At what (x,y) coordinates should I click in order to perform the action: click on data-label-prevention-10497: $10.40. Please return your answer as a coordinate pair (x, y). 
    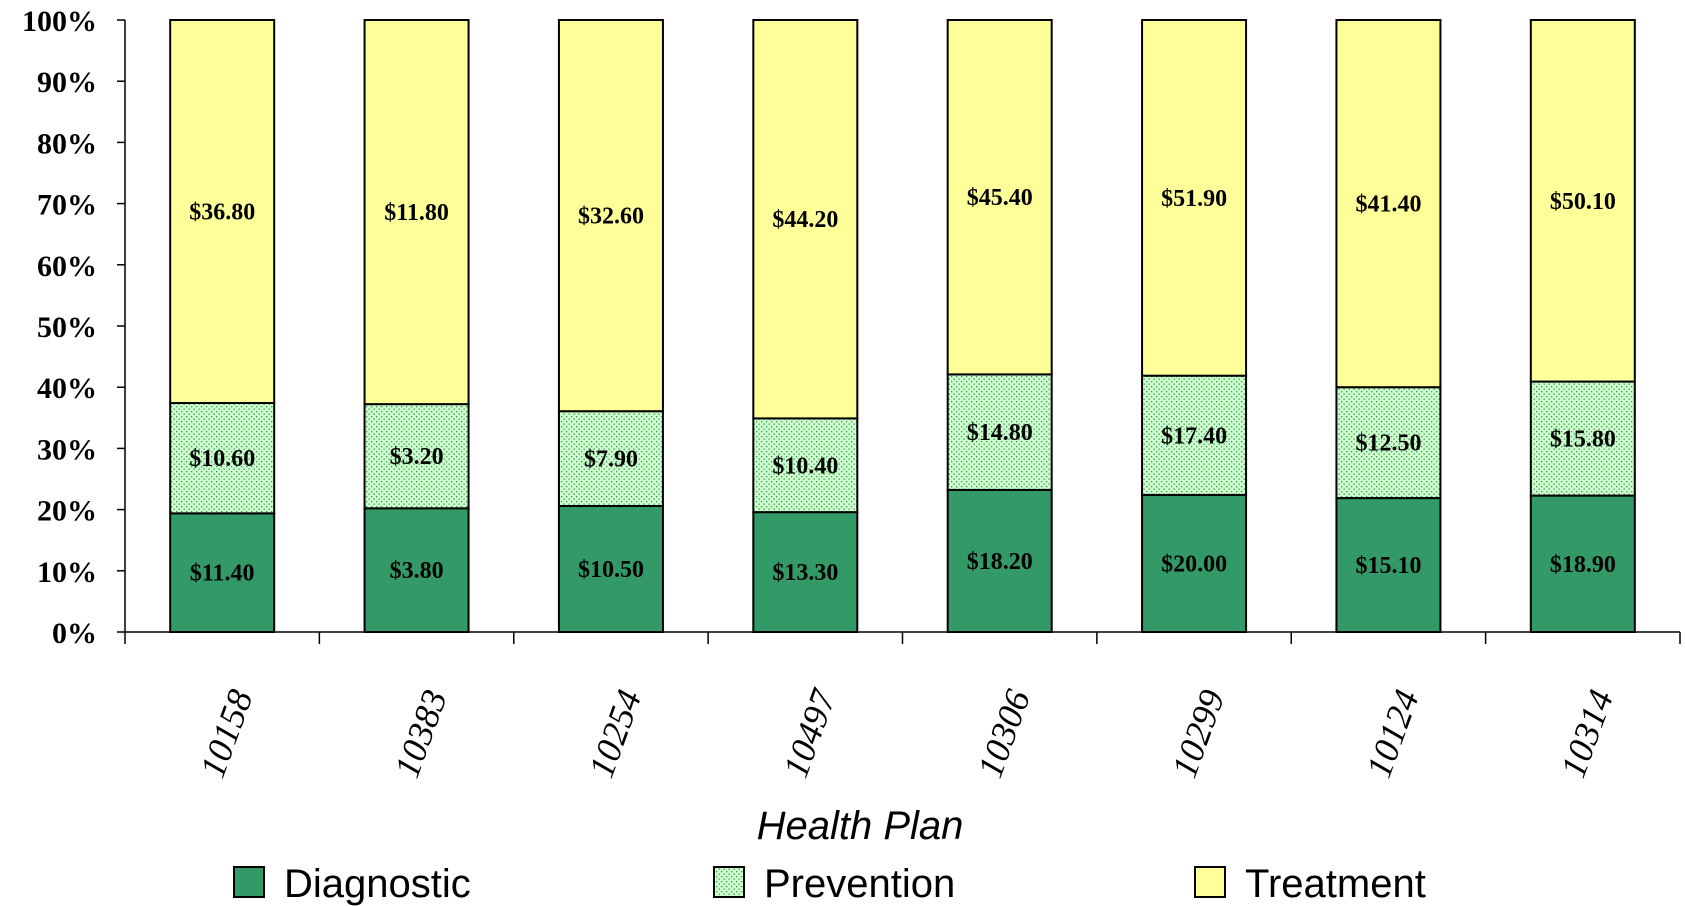
    Looking at the image, I should click on (805, 466).